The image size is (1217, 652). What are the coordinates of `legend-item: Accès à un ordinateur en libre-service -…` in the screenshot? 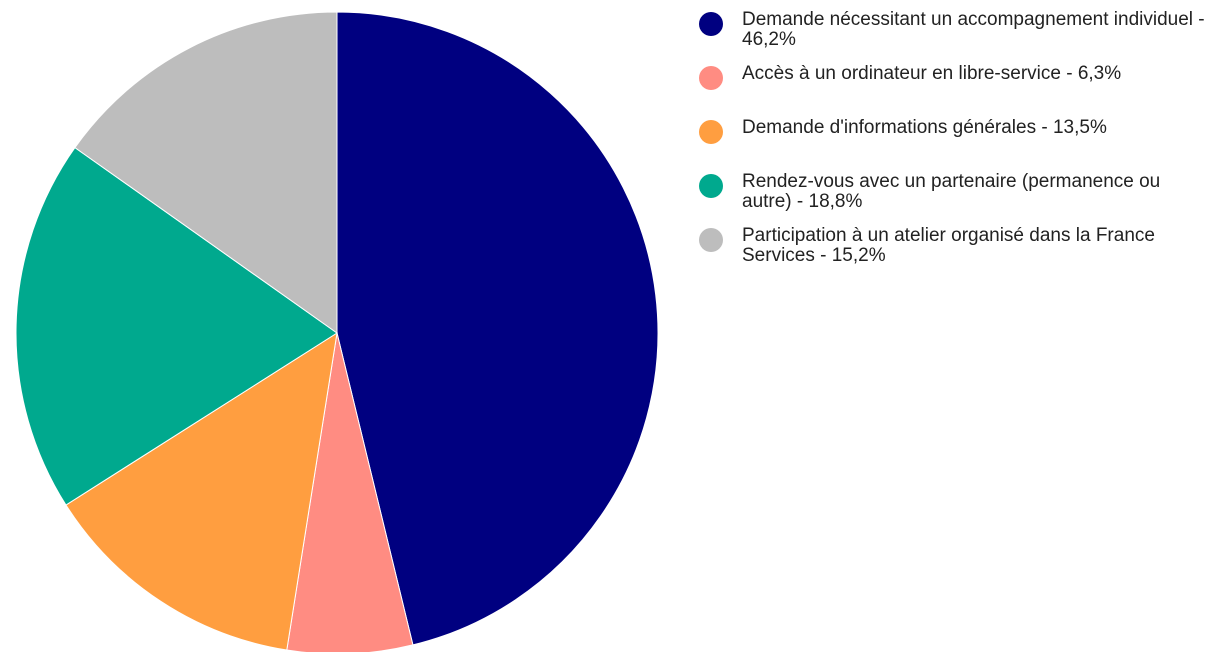 It's located at (956, 84).